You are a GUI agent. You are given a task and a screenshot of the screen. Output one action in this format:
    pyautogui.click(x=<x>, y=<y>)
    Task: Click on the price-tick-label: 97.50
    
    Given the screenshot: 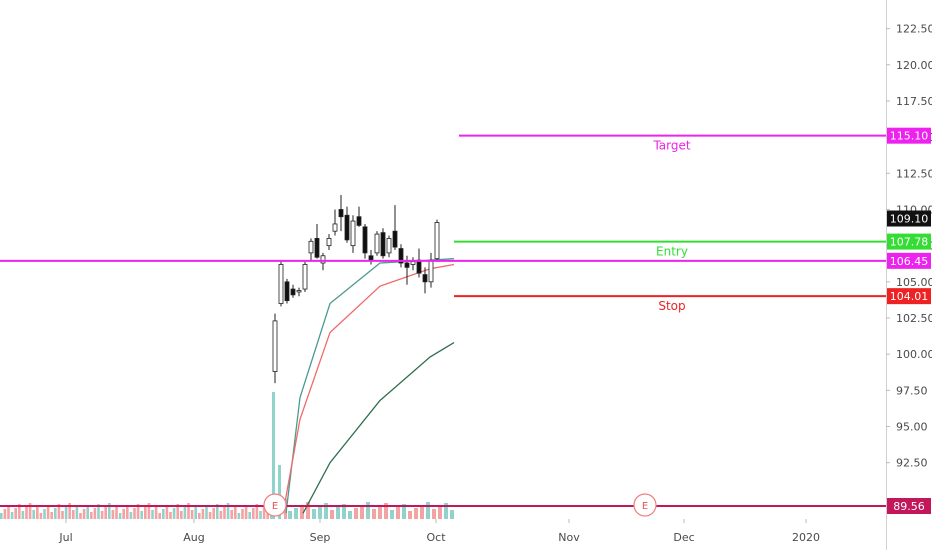 What is the action you would take?
    pyautogui.click(x=912, y=390)
    